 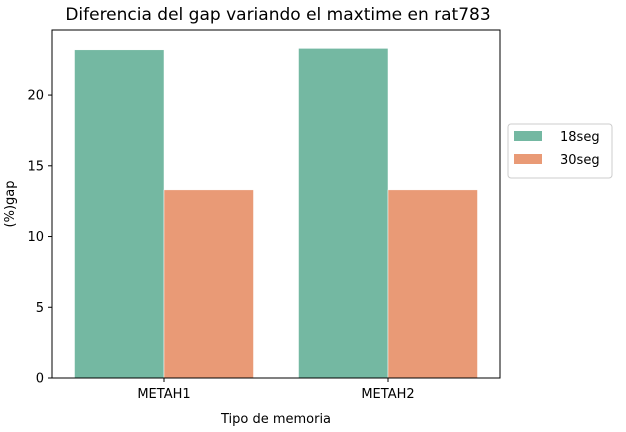 I want to click on y-tick-label: 10, so click(x=35, y=237).